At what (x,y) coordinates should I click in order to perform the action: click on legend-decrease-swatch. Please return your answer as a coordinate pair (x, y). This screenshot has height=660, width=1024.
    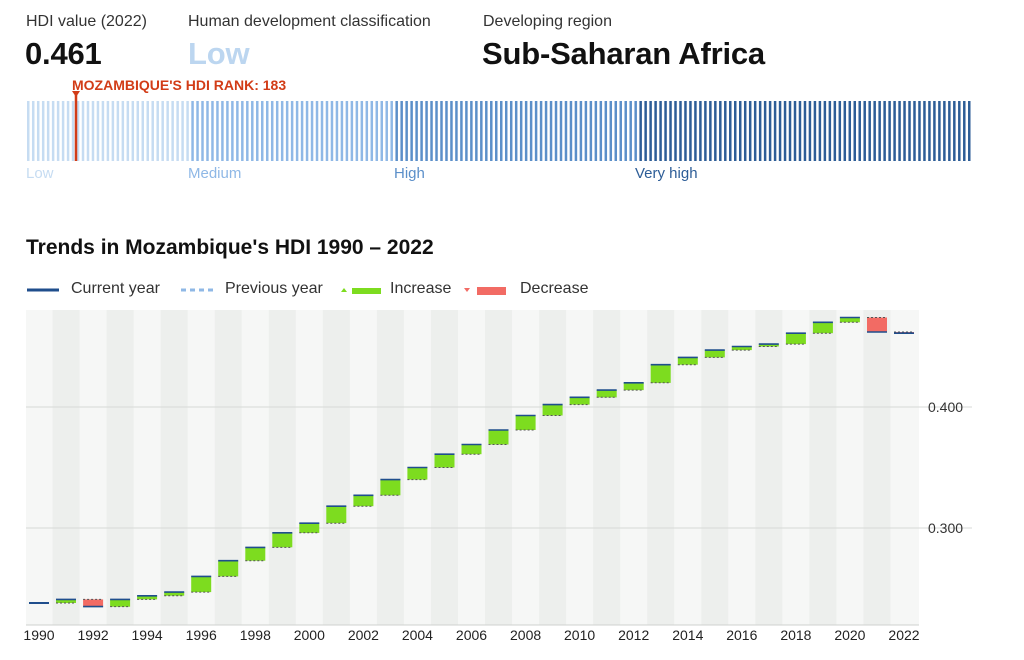
    Looking at the image, I should click on (485, 291).